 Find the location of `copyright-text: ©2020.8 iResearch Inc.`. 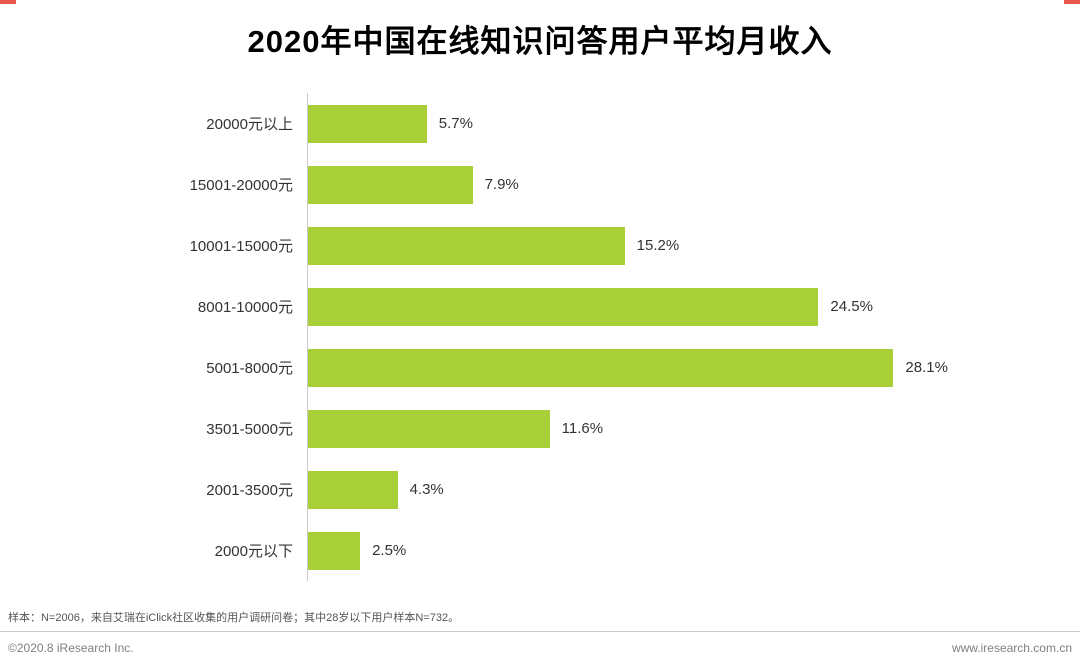

copyright-text: ©2020.8 iResearch Inc. is located at coordinates (71, 648).